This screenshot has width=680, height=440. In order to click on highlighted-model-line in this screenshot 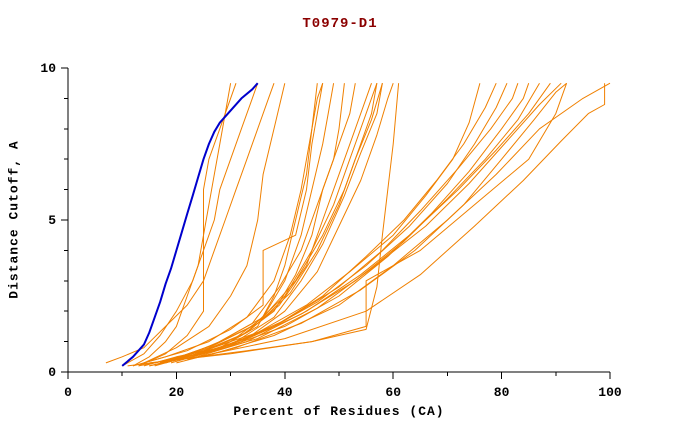, I will do `click(190, 224)`.